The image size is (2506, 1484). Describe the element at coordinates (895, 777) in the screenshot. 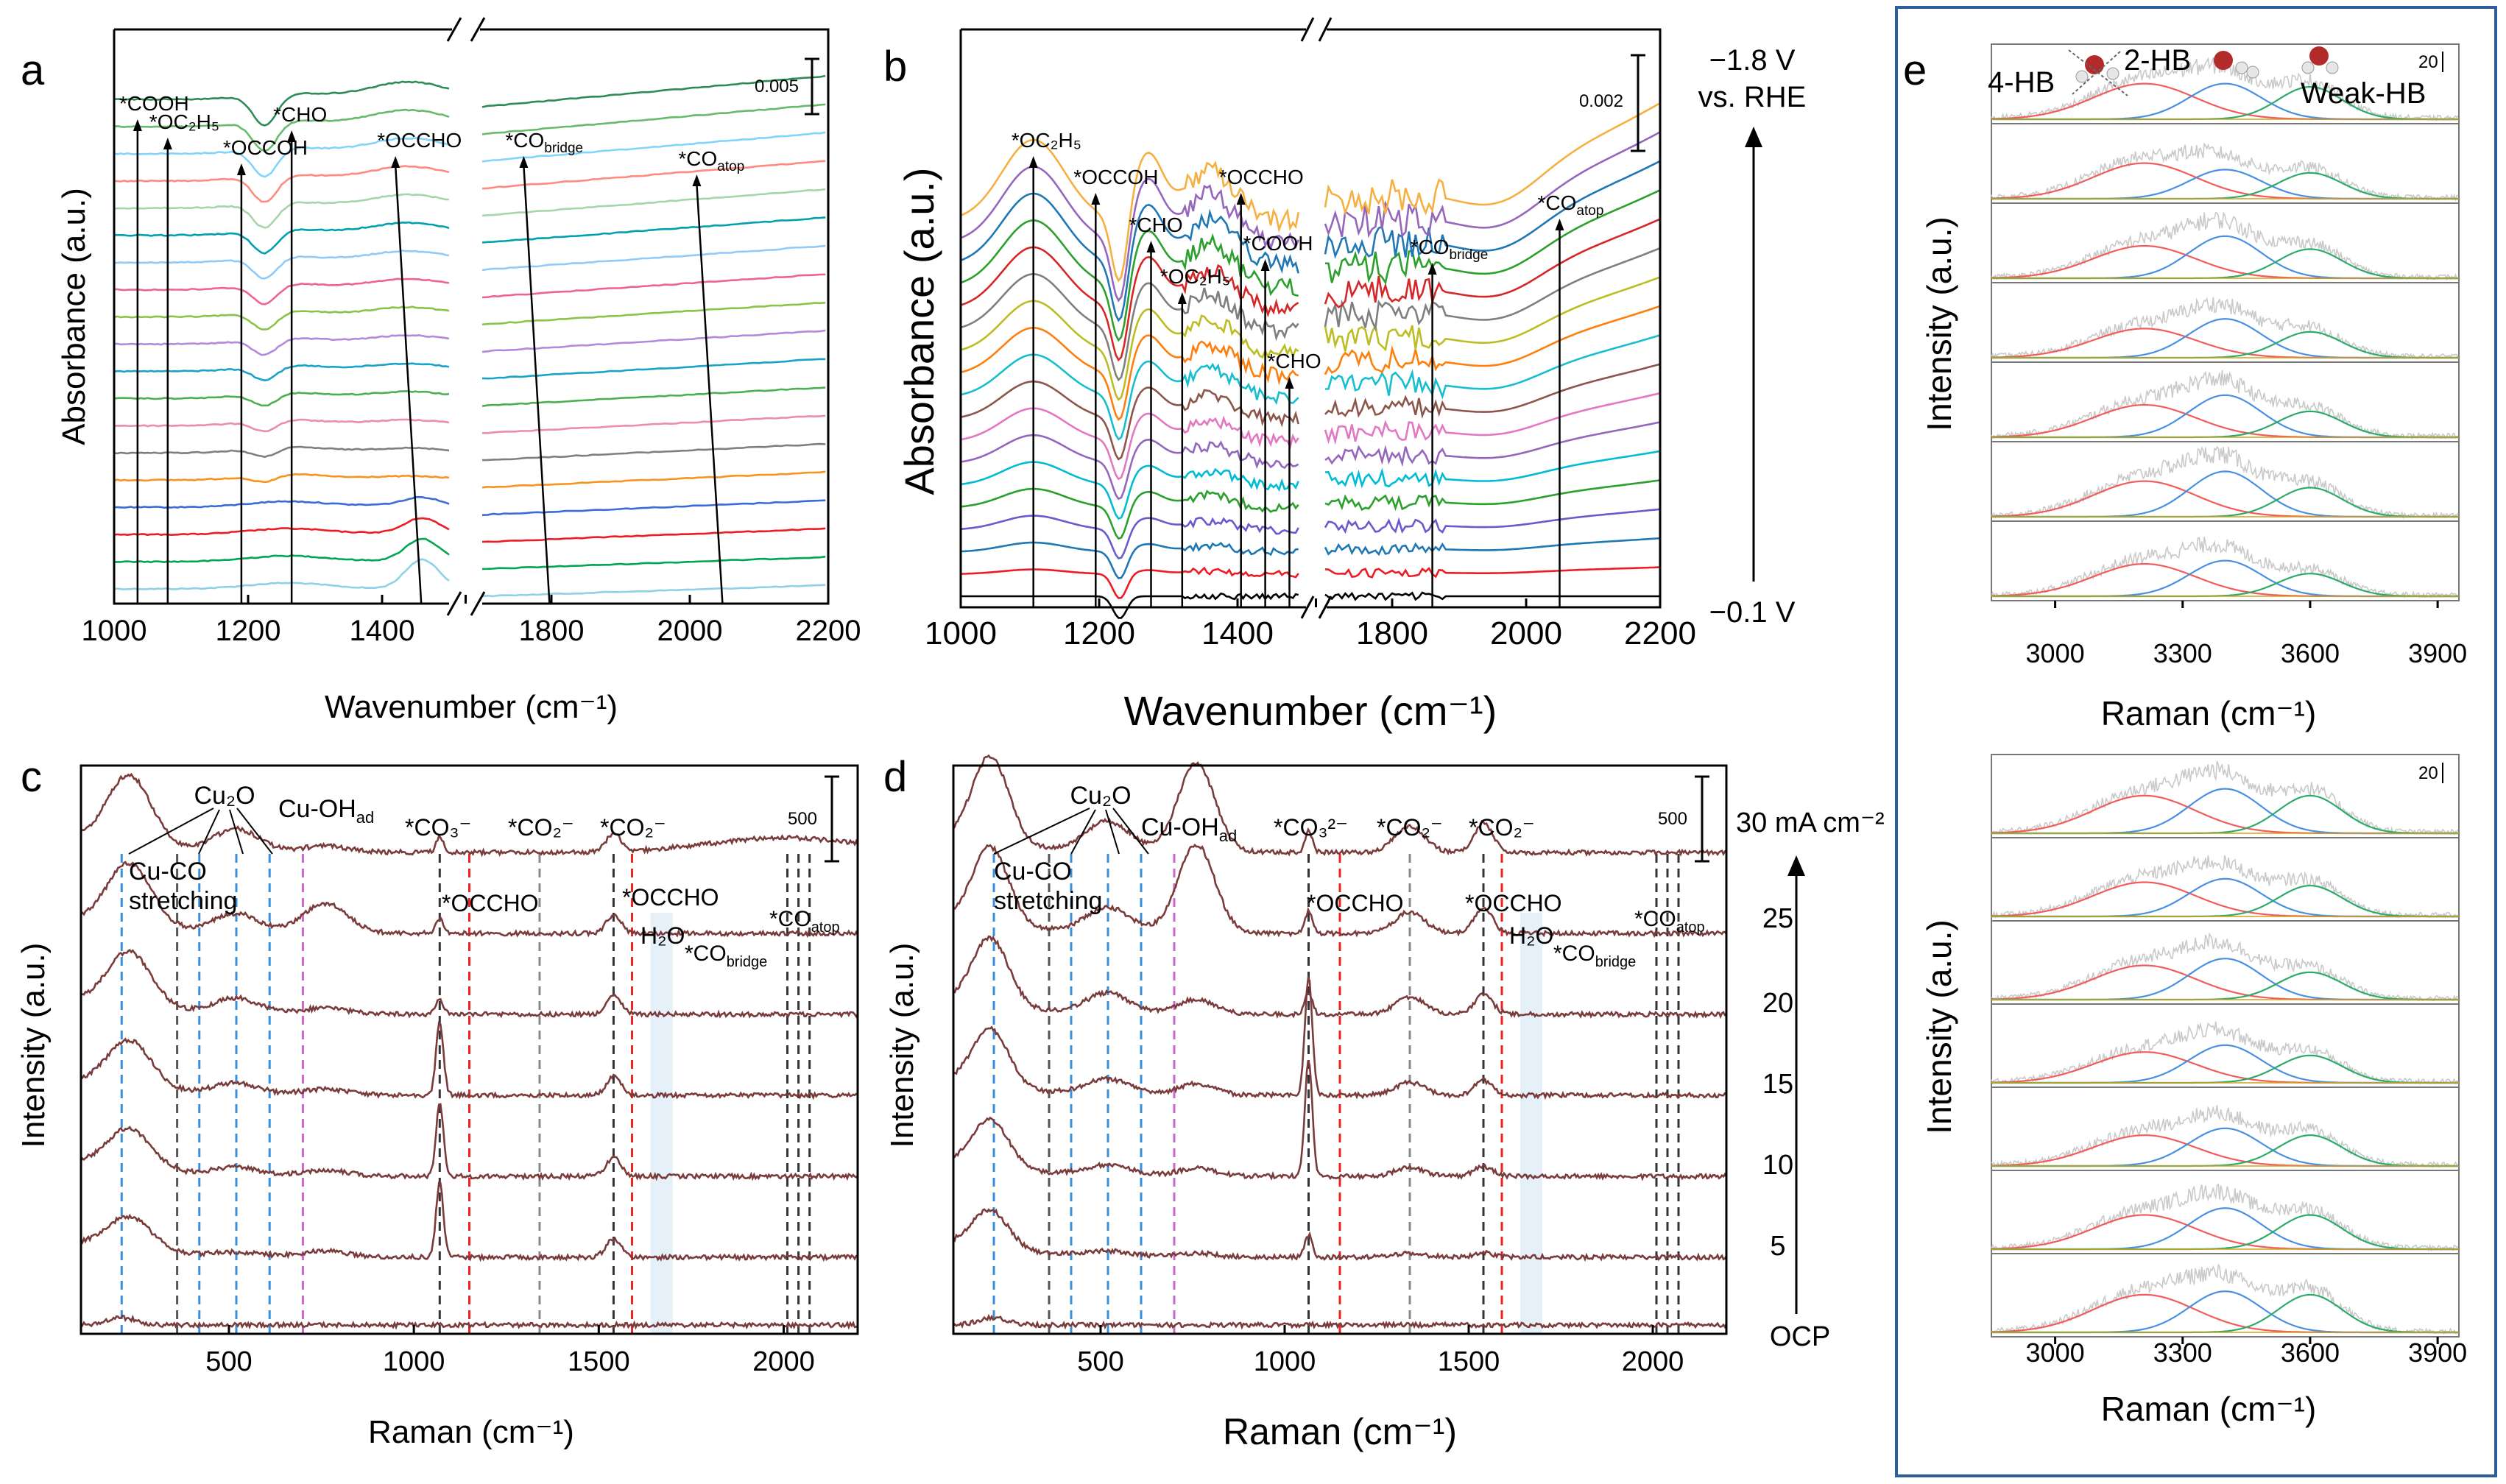

I see `panel-d-label: d` at that location.